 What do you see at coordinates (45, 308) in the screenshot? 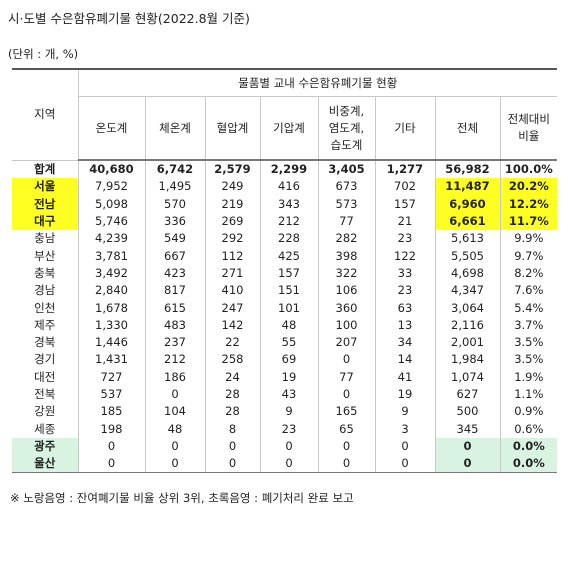
I see `region-cell: 인천` at bounding box center [45, 308].